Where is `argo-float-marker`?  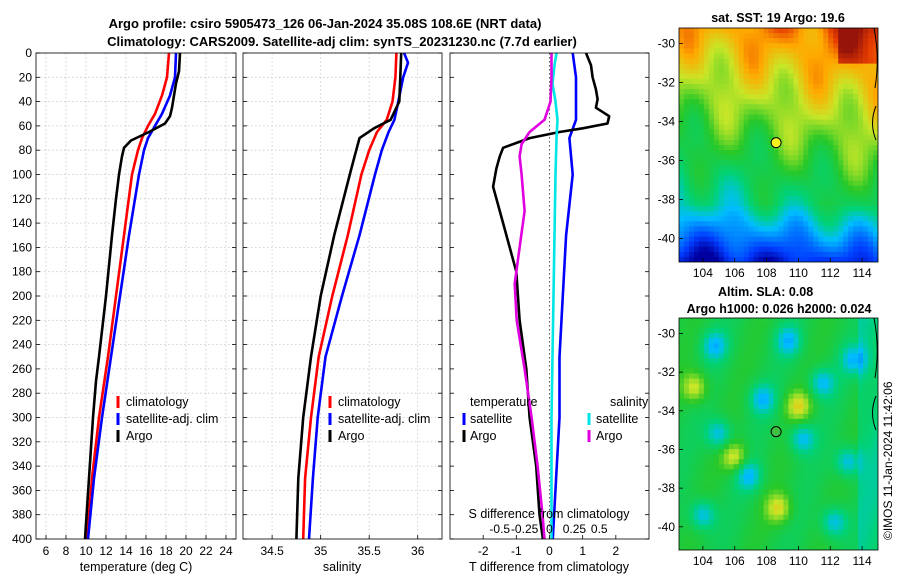 argo-float-marker is located at coordinates (776, 432).